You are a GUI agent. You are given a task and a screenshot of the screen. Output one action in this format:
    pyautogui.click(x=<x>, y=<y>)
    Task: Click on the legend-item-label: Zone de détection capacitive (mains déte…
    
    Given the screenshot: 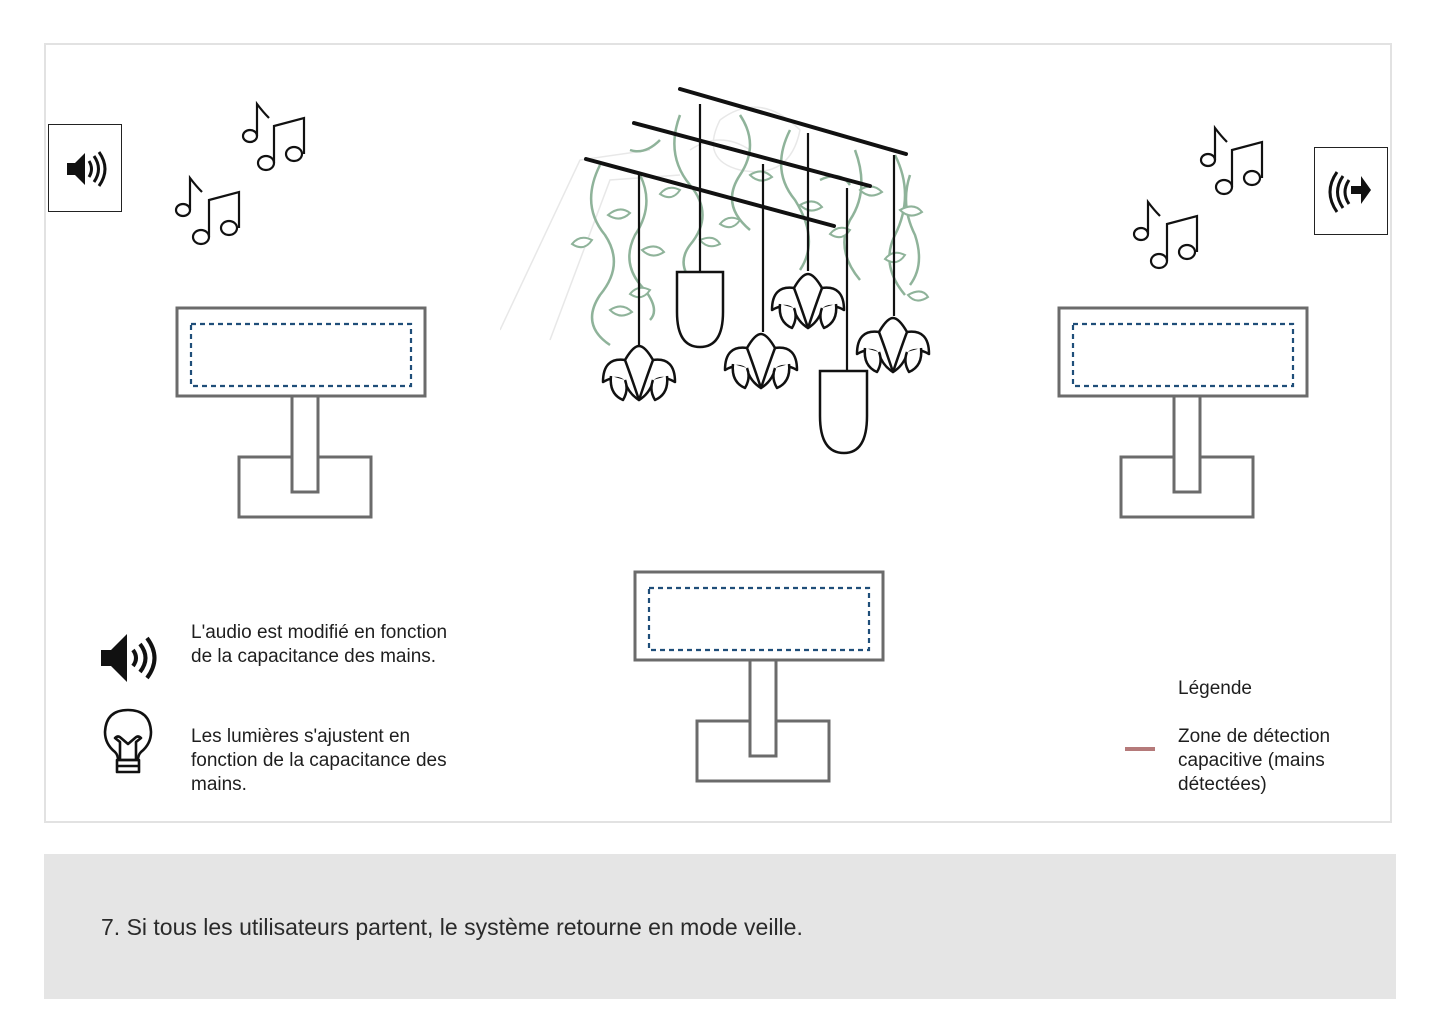 What is the action you would take?
    pyautogui.click(x=1254, y=760)
    